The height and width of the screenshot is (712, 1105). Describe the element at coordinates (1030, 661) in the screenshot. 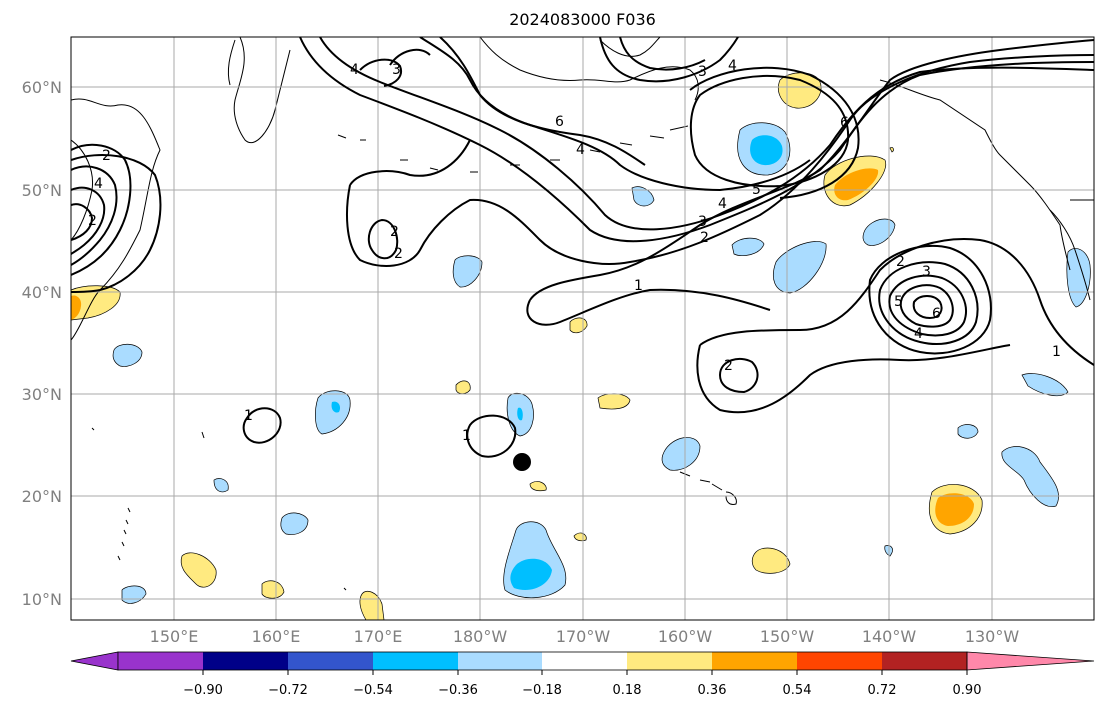

I see `colorbar-extend-right` at that location.